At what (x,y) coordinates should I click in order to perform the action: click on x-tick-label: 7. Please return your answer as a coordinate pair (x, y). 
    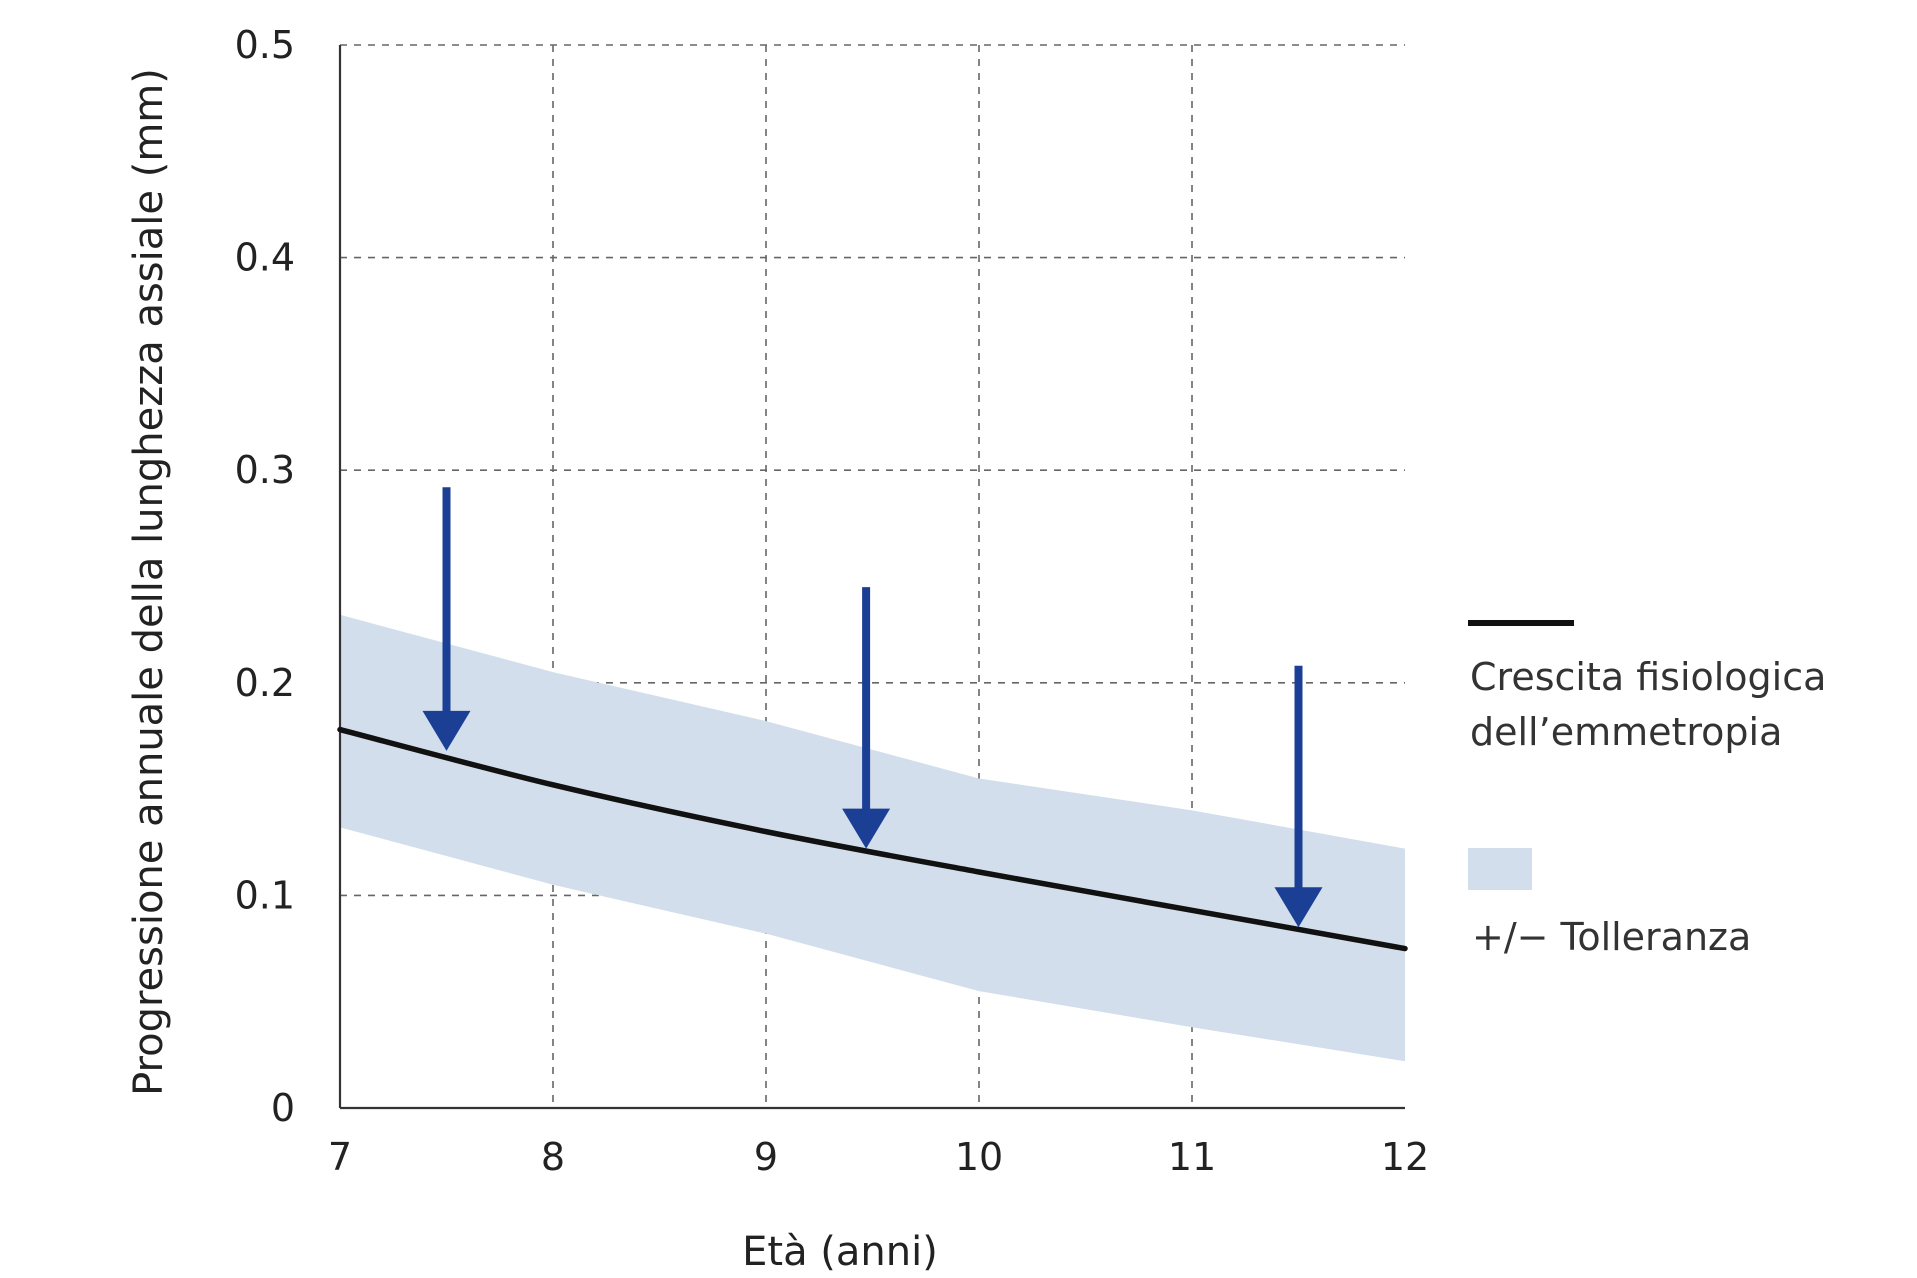
    Looking at the image, I should click on (340, 1157).